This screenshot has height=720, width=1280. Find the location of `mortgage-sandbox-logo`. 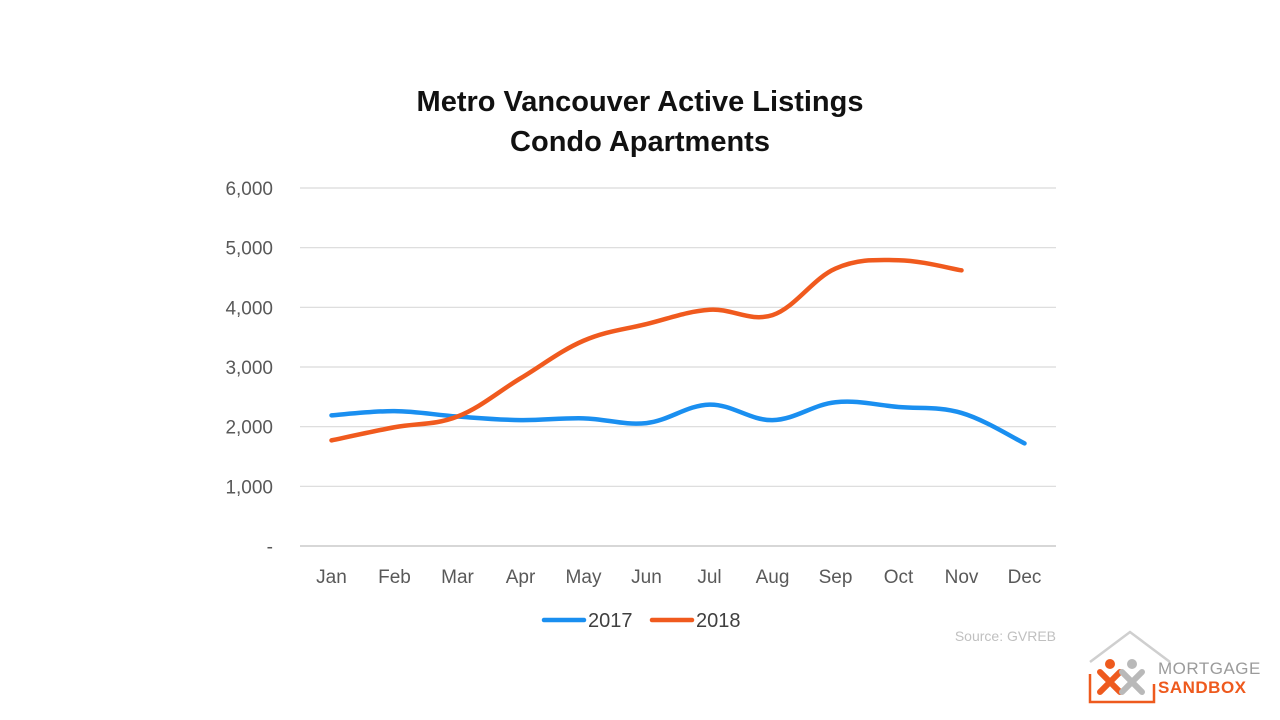

mortgage-sandbox-logo is located at coordinates (1129, 667).